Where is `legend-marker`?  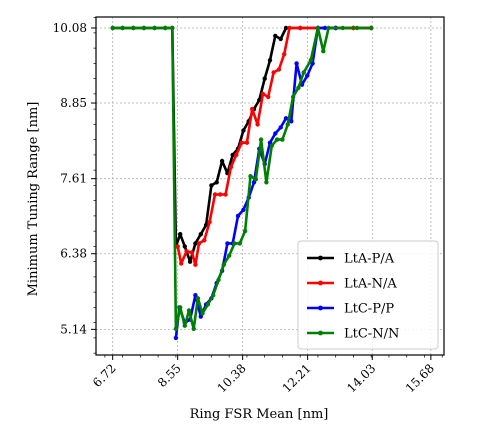 legend-marker is located at coordinates (320, 258).